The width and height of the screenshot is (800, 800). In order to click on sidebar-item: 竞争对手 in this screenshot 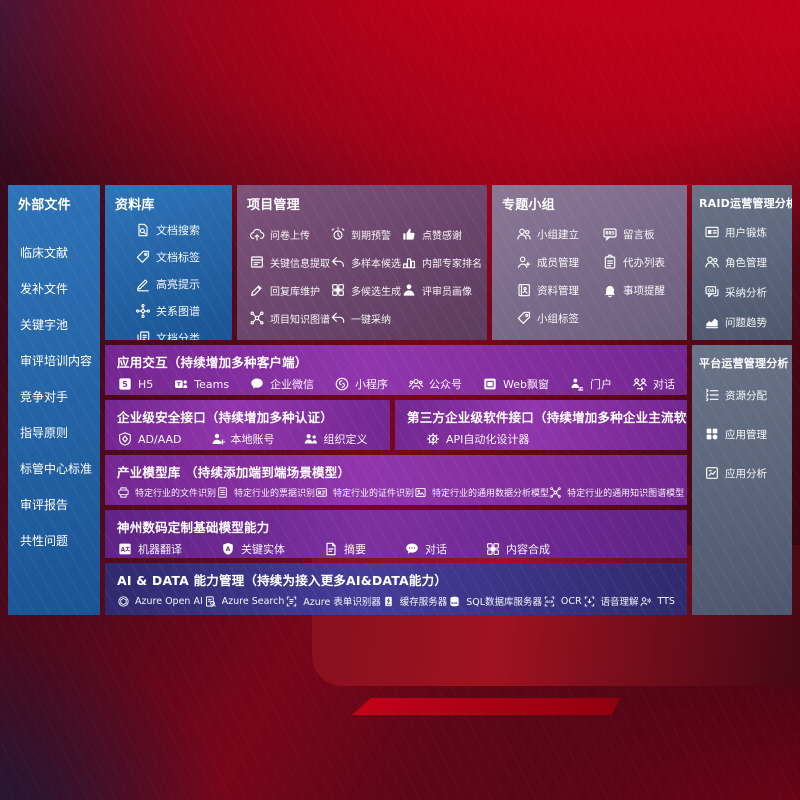, I will do `click(44, 397)`.